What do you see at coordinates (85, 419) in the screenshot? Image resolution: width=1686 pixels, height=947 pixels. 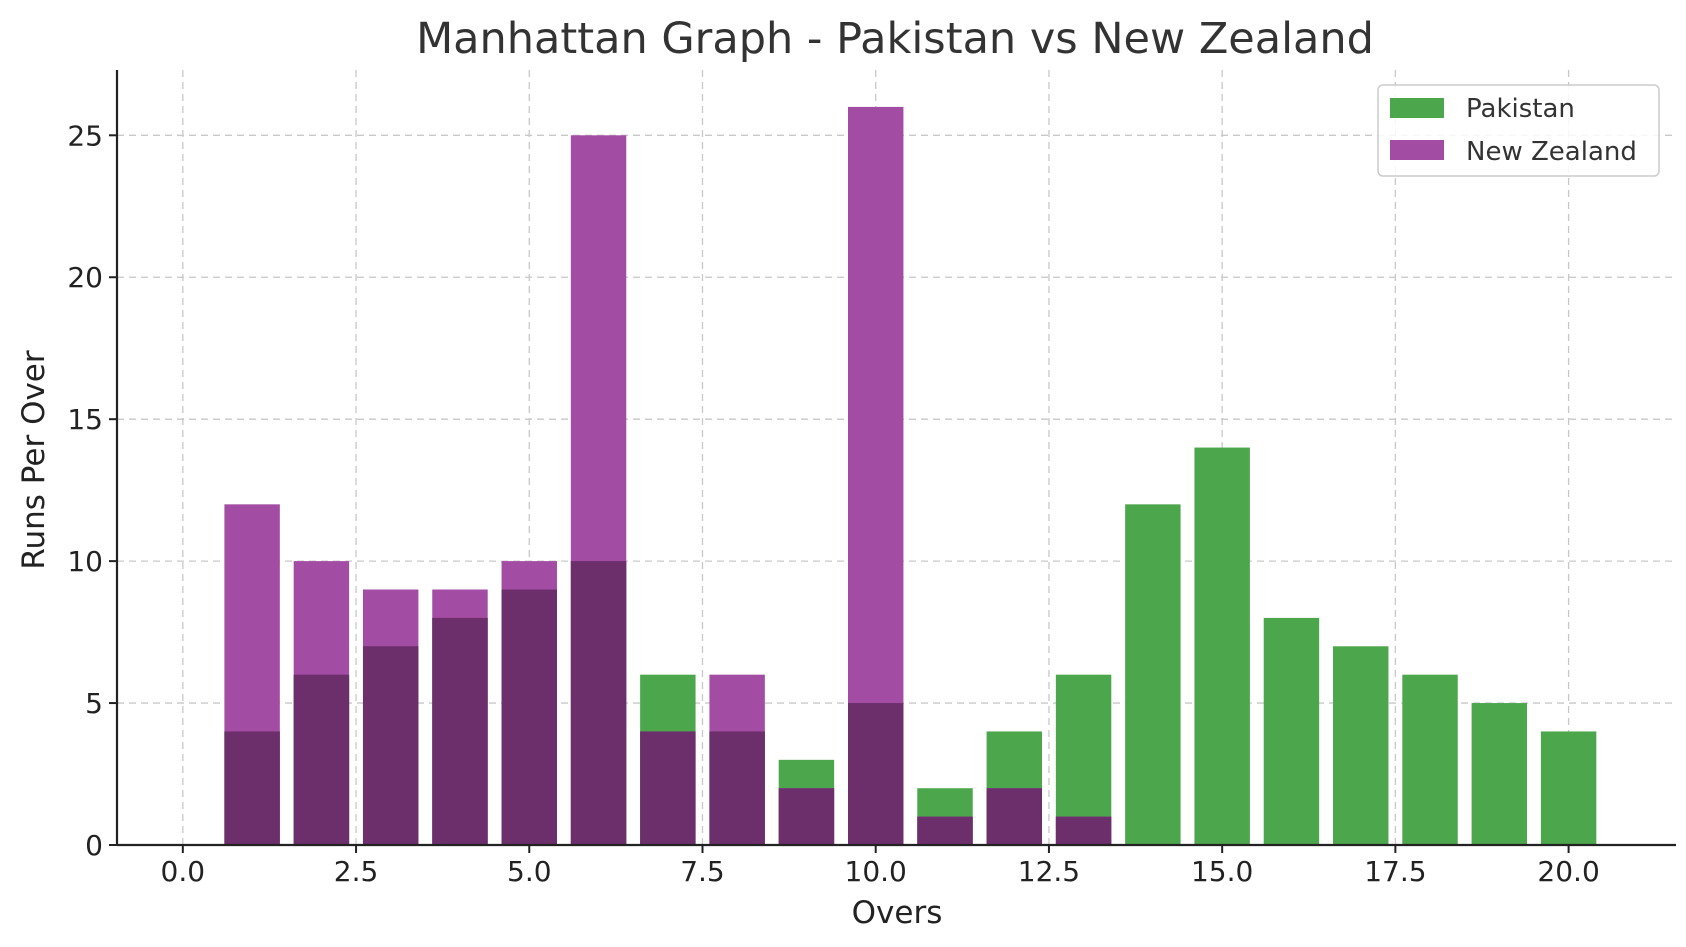 I see `y-tick-label-15: 15` at bounding box center [85, 419].